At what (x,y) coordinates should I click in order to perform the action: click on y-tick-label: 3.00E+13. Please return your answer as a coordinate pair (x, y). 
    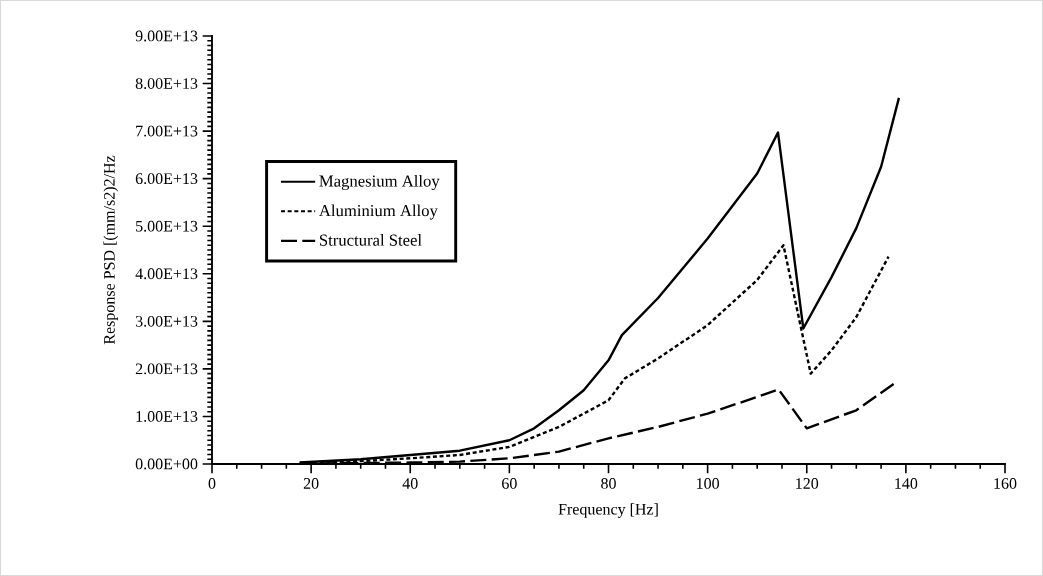
    Looking at the image, I should click on (166, 321).